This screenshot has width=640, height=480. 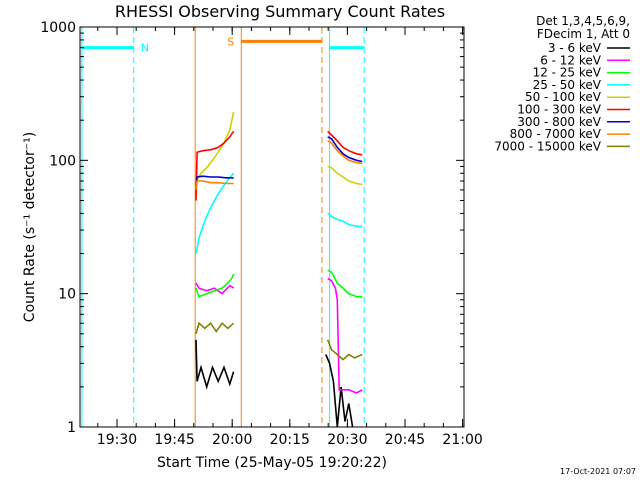 I want to click on flag-label-1: S, so click(x=230, y=41).